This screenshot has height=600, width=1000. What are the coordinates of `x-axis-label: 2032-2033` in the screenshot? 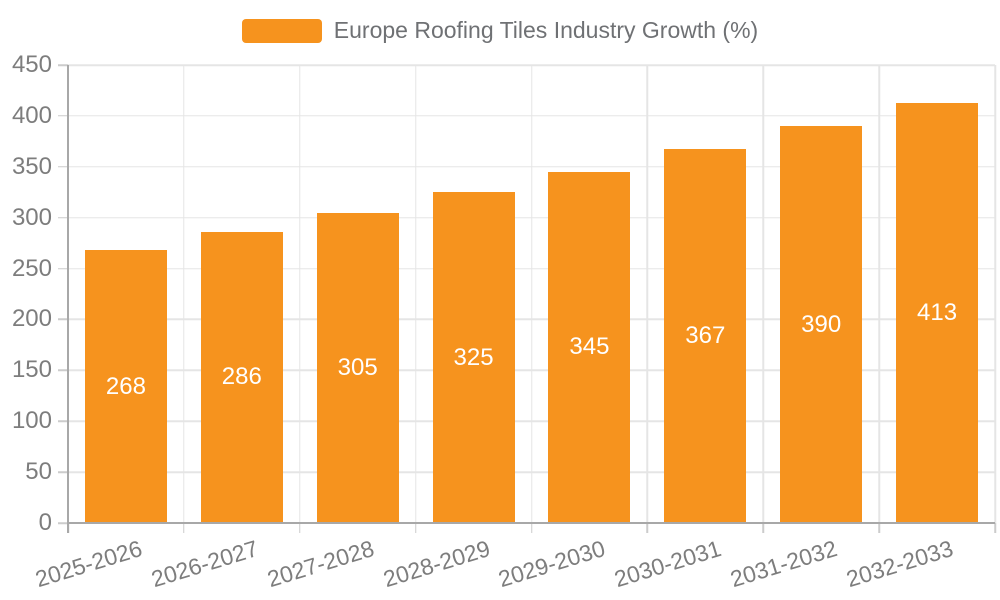 It's located at (900, 564).